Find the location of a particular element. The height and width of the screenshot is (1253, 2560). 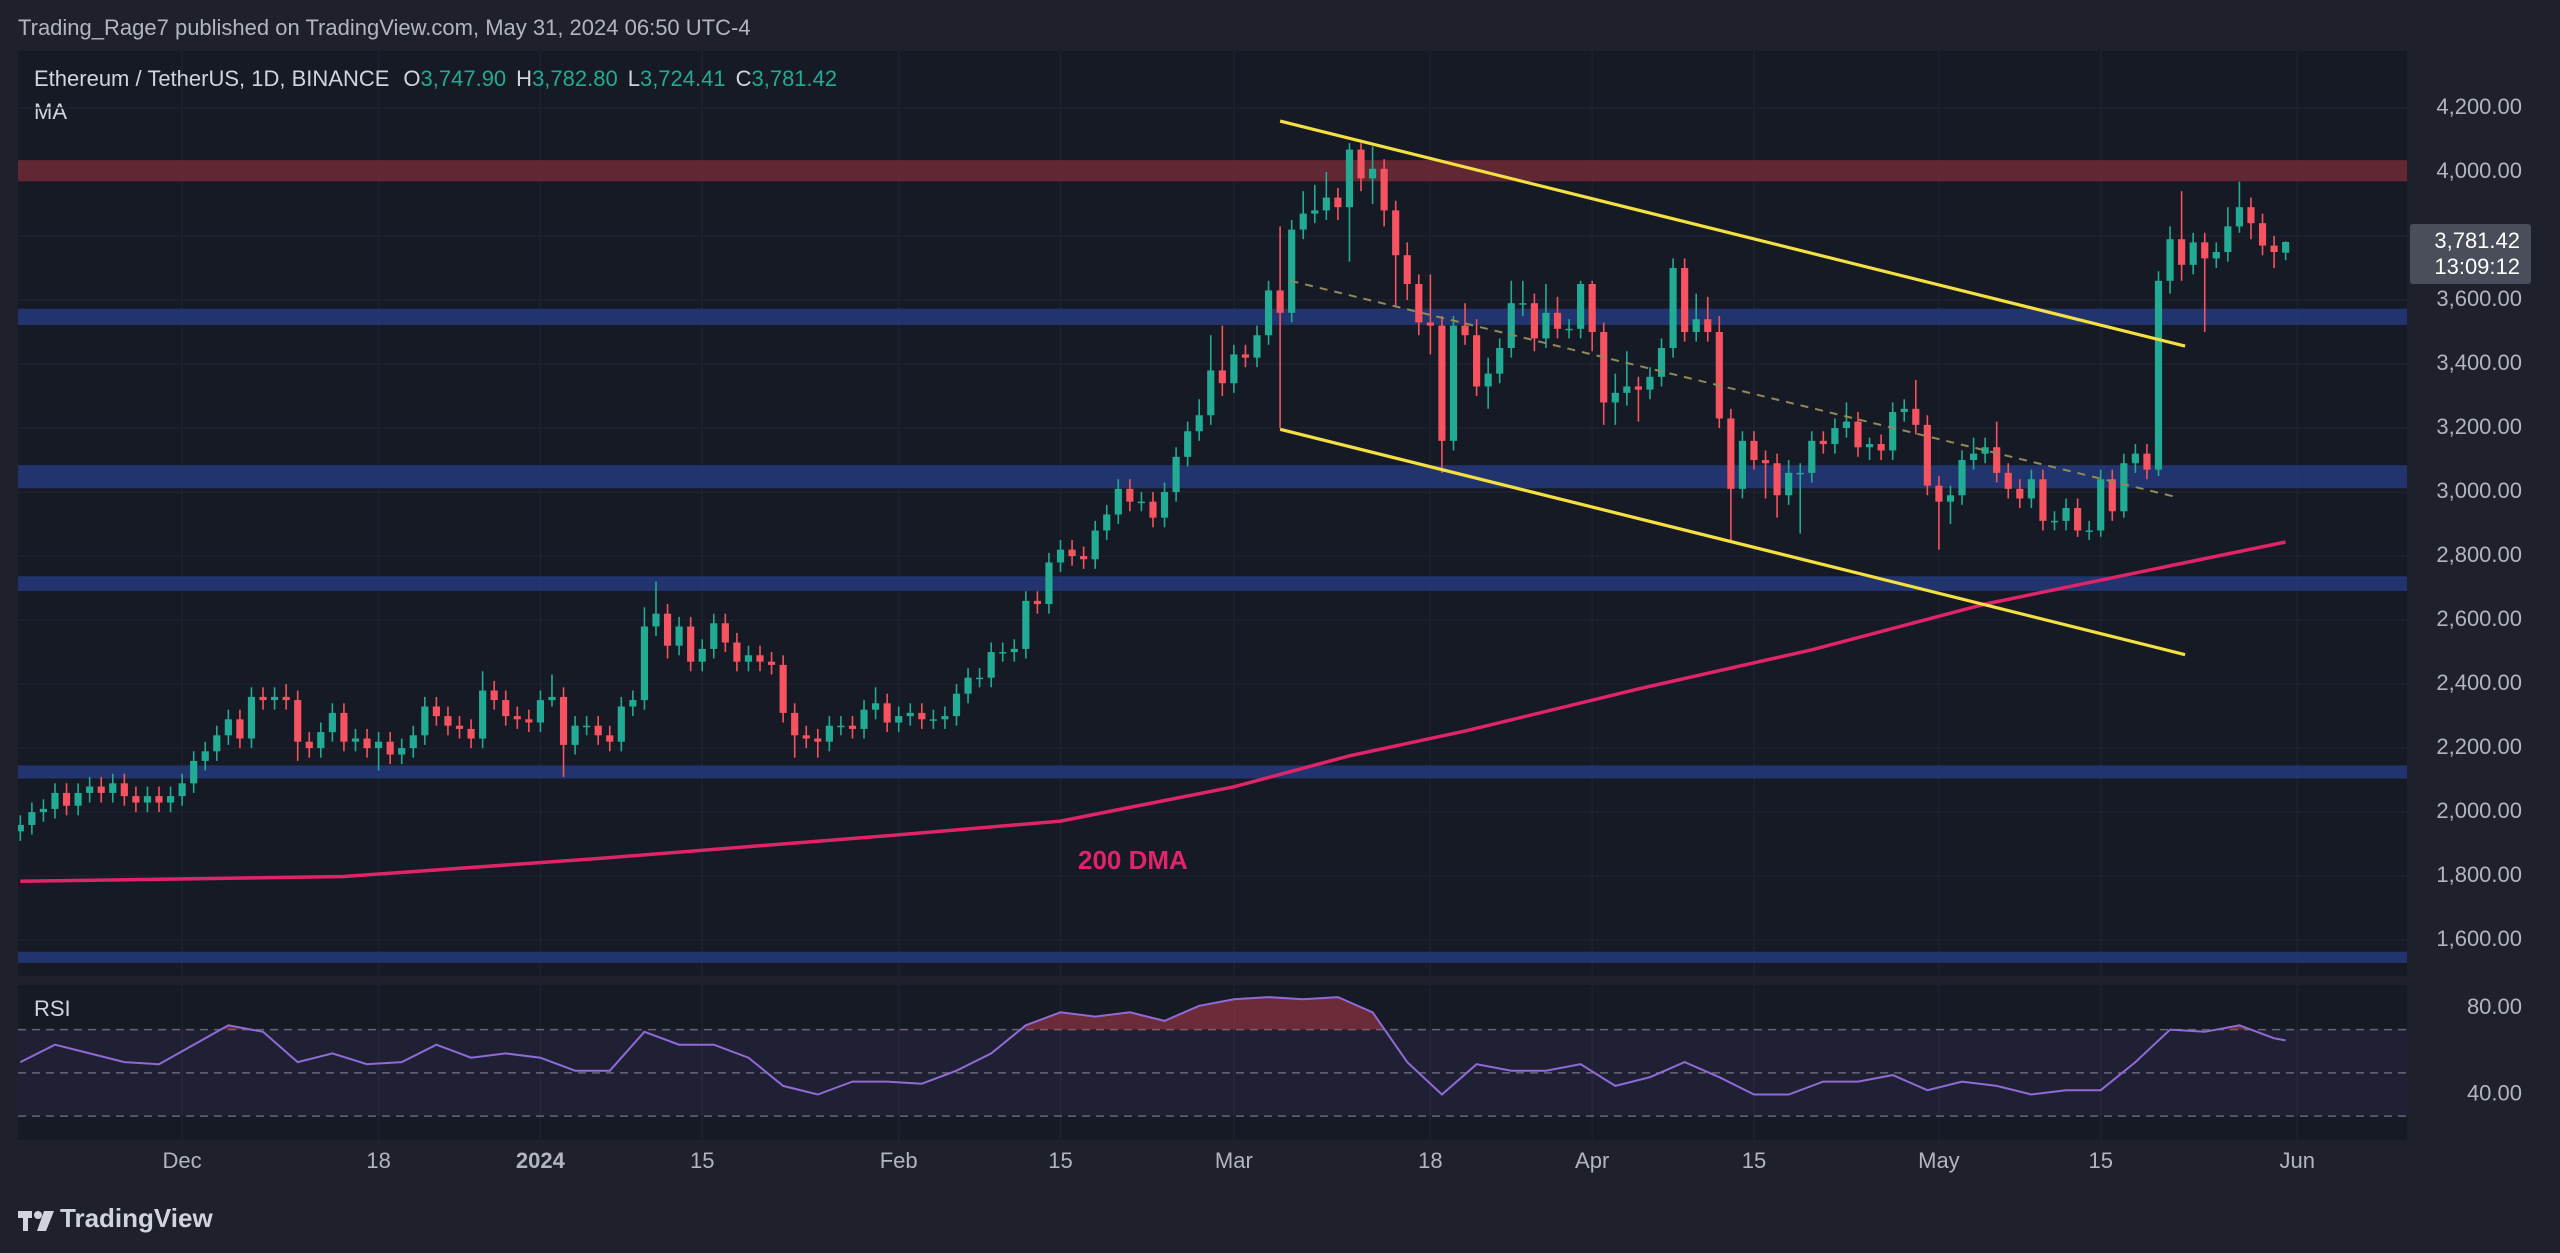

legend-key: C is located at coordinates (744, 78).